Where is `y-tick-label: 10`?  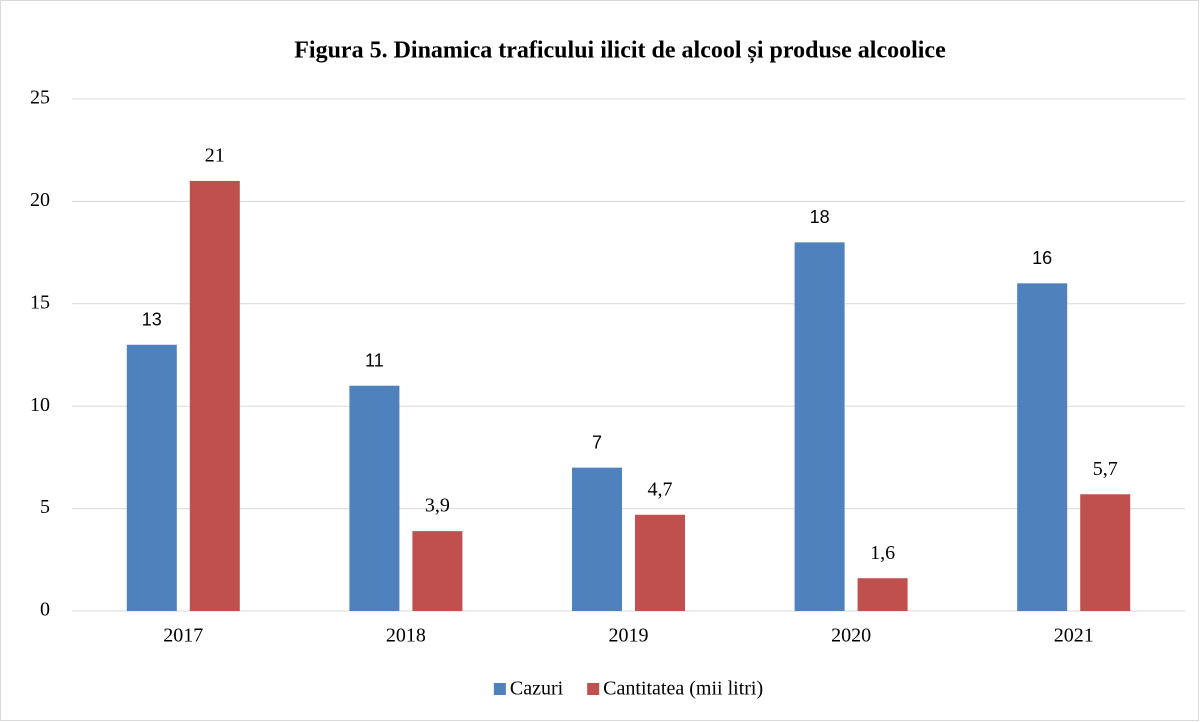 y-tick-label: 10 is located at coordinates (40, 405).